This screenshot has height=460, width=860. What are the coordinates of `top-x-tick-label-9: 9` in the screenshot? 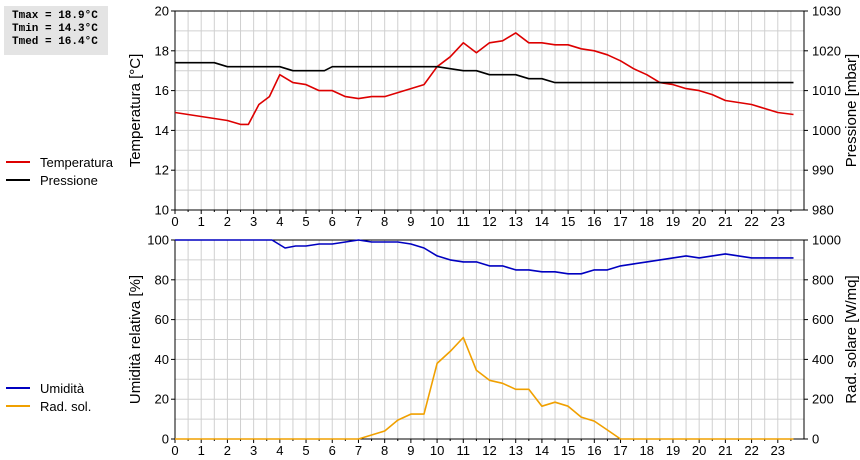 It's located at (410, 221).